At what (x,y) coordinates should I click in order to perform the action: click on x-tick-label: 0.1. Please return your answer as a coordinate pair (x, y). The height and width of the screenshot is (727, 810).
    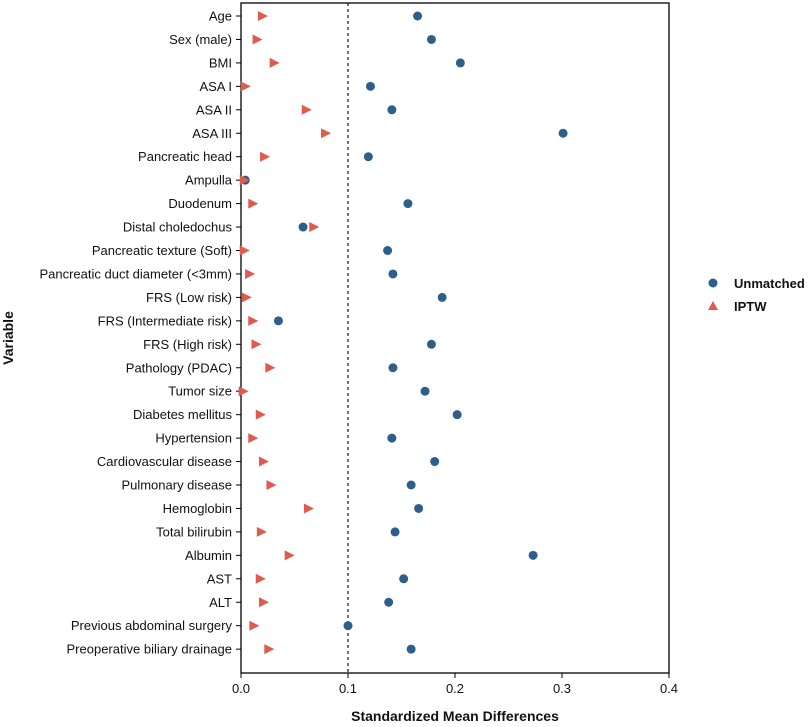
    Looking at the image, I should click on (348, 688).